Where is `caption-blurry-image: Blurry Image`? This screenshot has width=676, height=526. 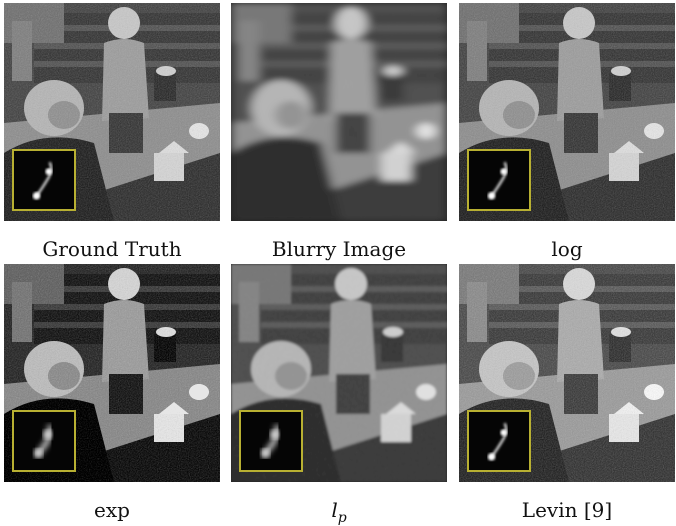
caption-blurry-image: Blurry Image is located at coordinates (339, 249).